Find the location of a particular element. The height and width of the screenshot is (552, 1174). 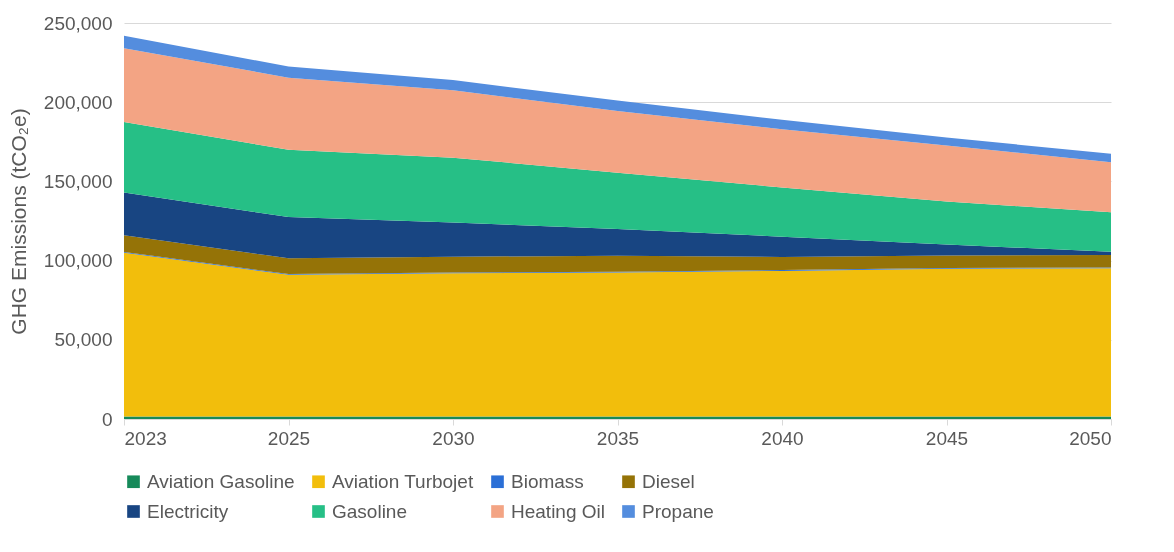

legend-label: Heating Oil is located at coordinates (558, 511).